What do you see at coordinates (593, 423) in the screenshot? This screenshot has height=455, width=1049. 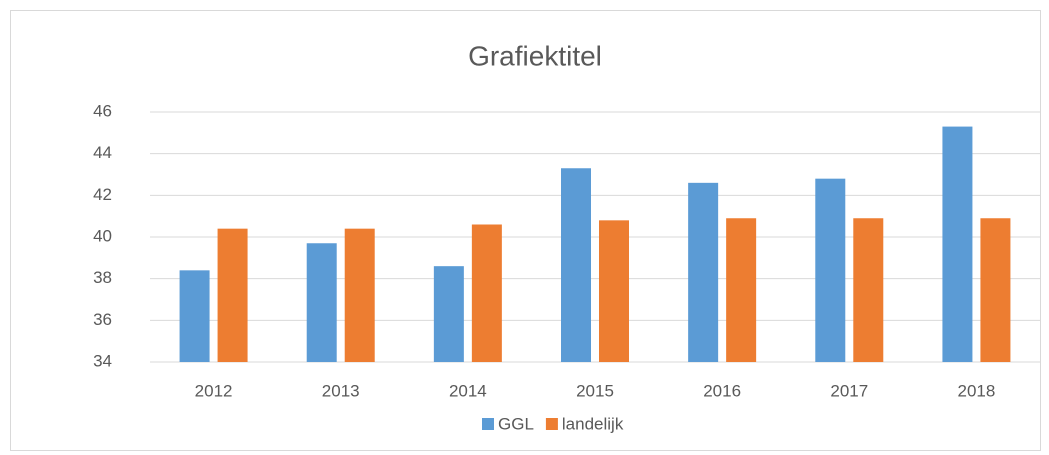 I see `legend-label: landelijk` at bounding box center [593, 423].